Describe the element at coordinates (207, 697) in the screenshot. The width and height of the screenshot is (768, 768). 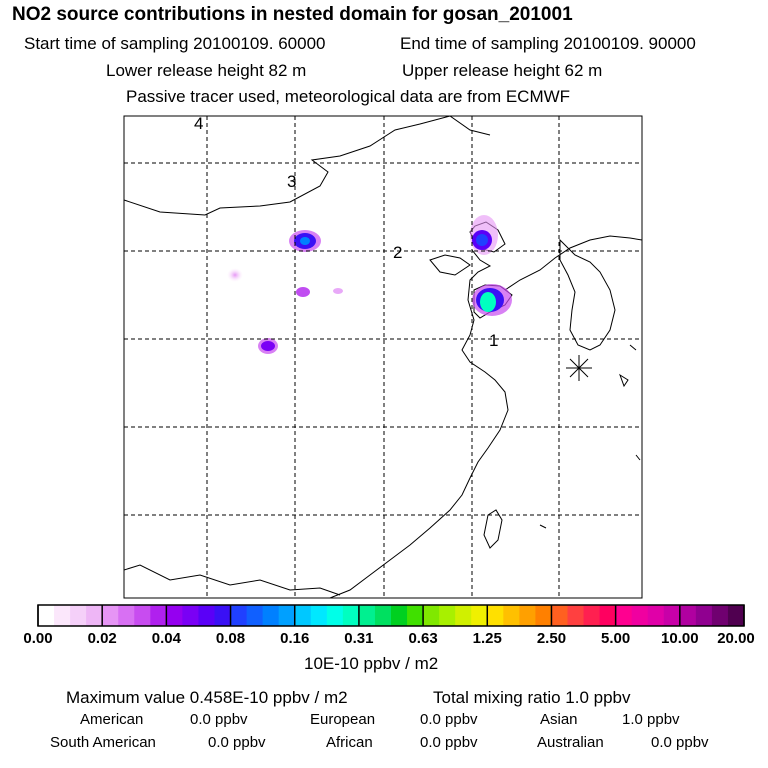
I see `maximum-value-label: Maximum value 0.458E-10 ppbv / m2` at that location.